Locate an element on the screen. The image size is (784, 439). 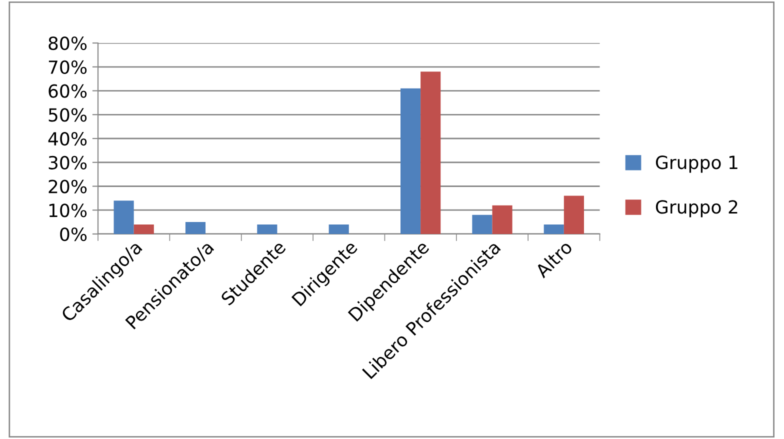
y-tick-label: 30% is located at coordinates (67, 163).